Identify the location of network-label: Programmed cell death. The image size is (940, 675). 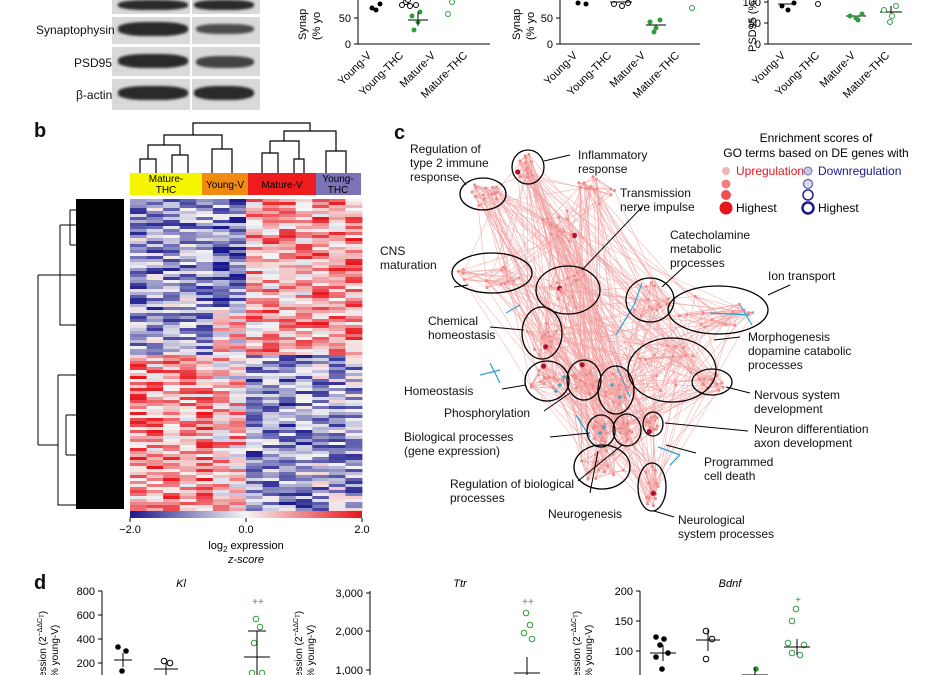
(738, 469).